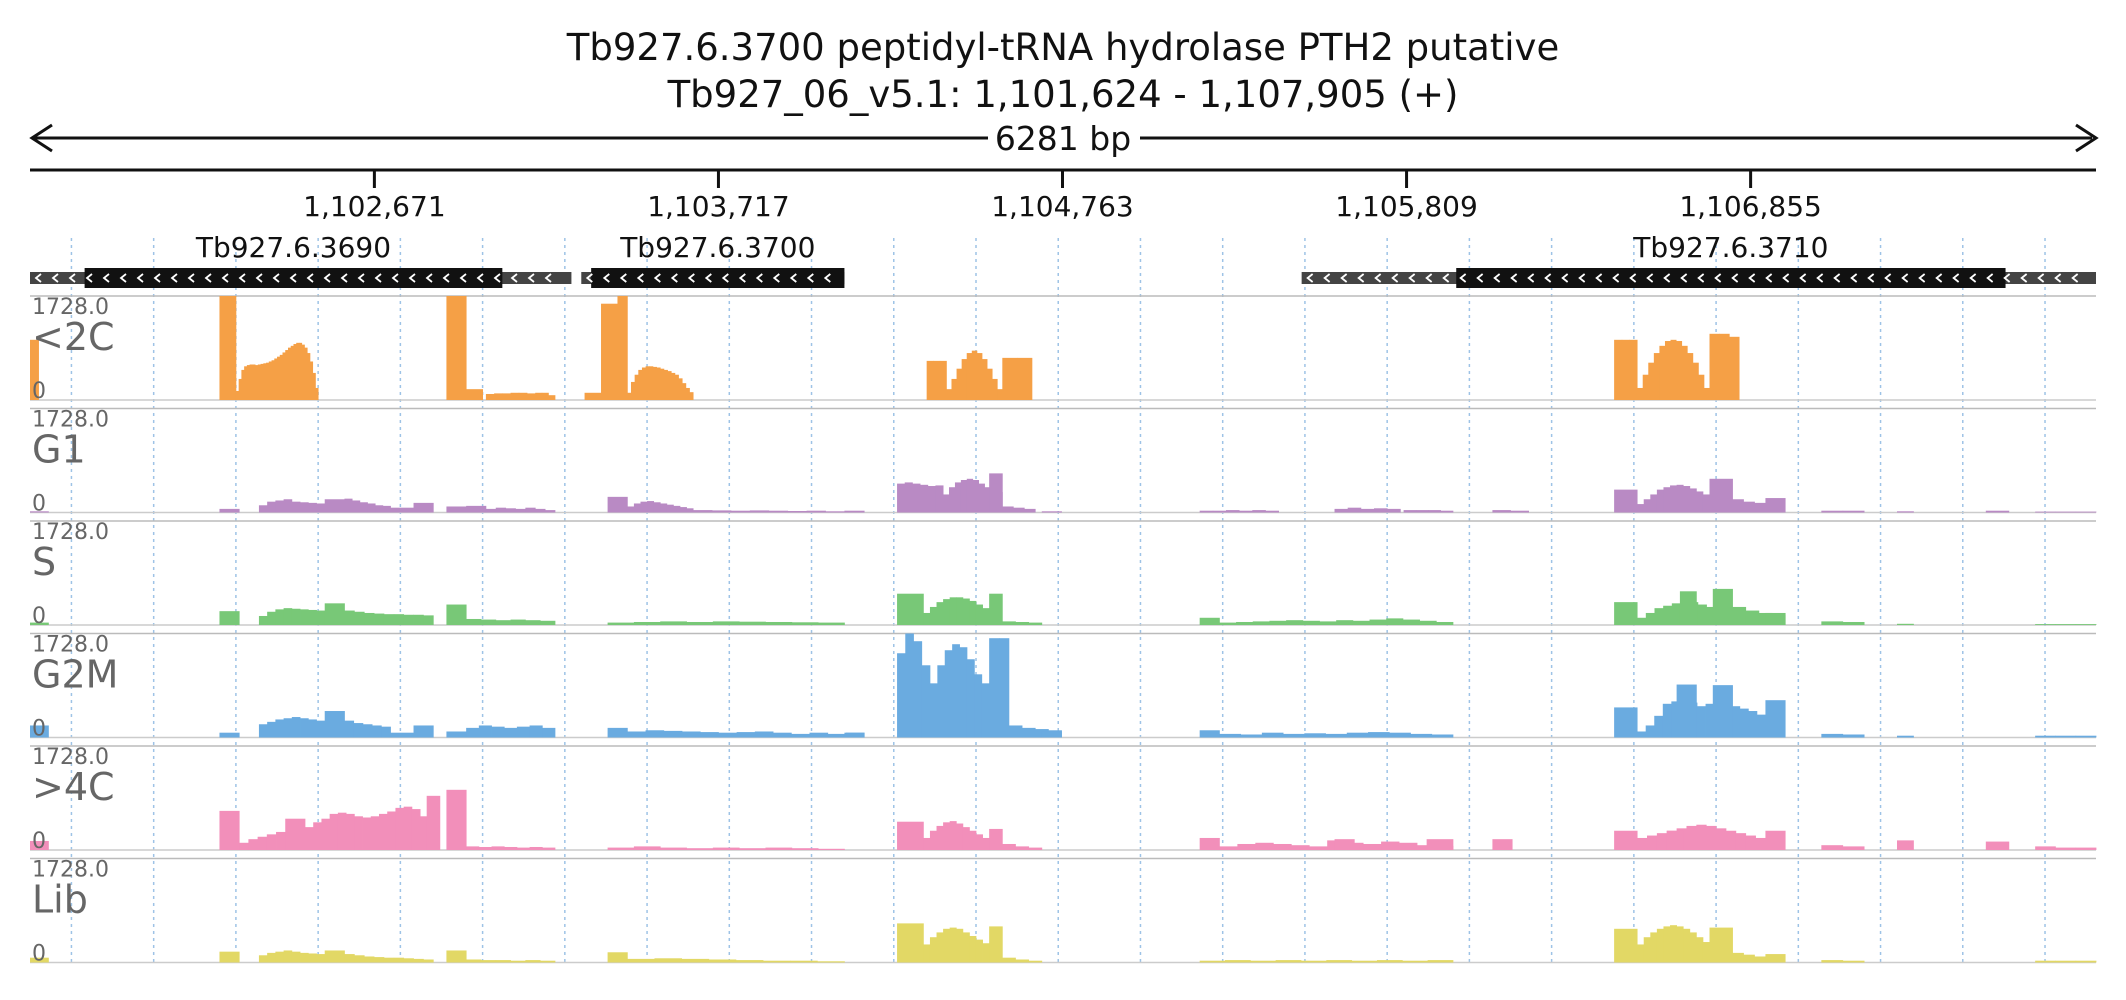  What do you see at coordinates (713, 259) in the screenshot?
I see `gene-model: Tb927.6.3700` at bounding box center [713, 259].